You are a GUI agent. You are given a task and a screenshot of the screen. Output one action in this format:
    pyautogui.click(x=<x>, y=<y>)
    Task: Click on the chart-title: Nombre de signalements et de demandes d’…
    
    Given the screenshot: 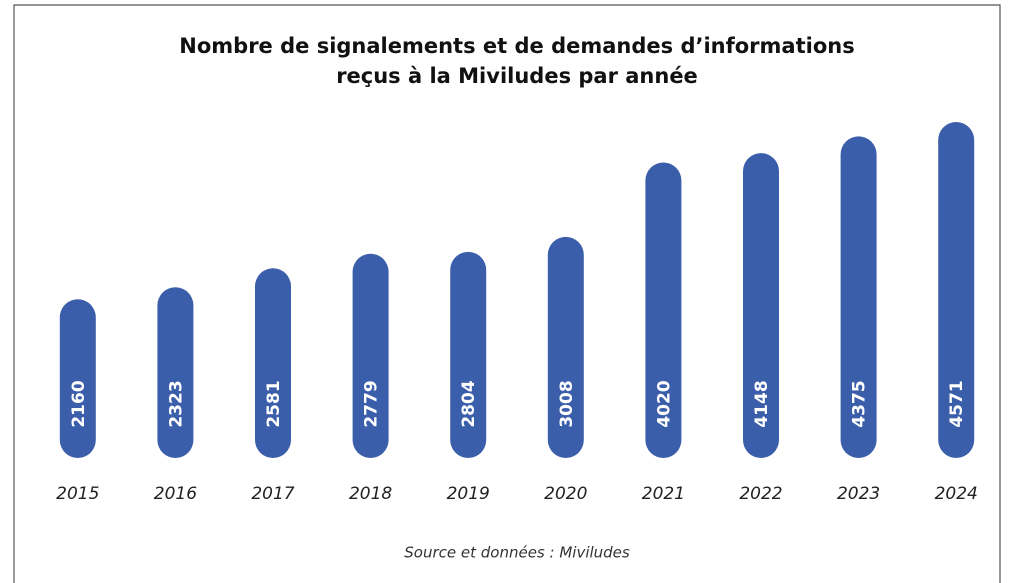 What is the action you would take?
    pyautogui.click(x=516, y=46)
    